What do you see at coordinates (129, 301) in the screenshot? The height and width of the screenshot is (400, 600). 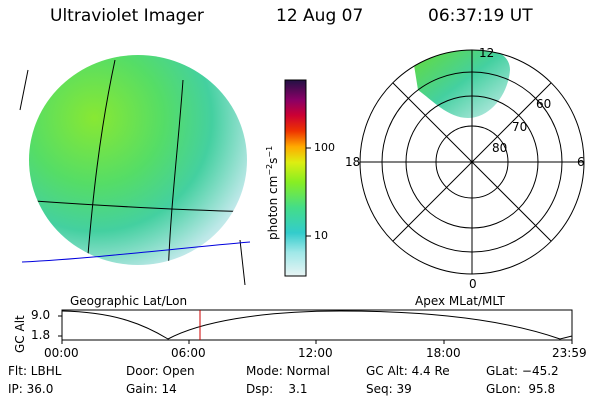 I see `geographic-projection-label: Geographic Lat/Lon` at bounding box center [129, 301].